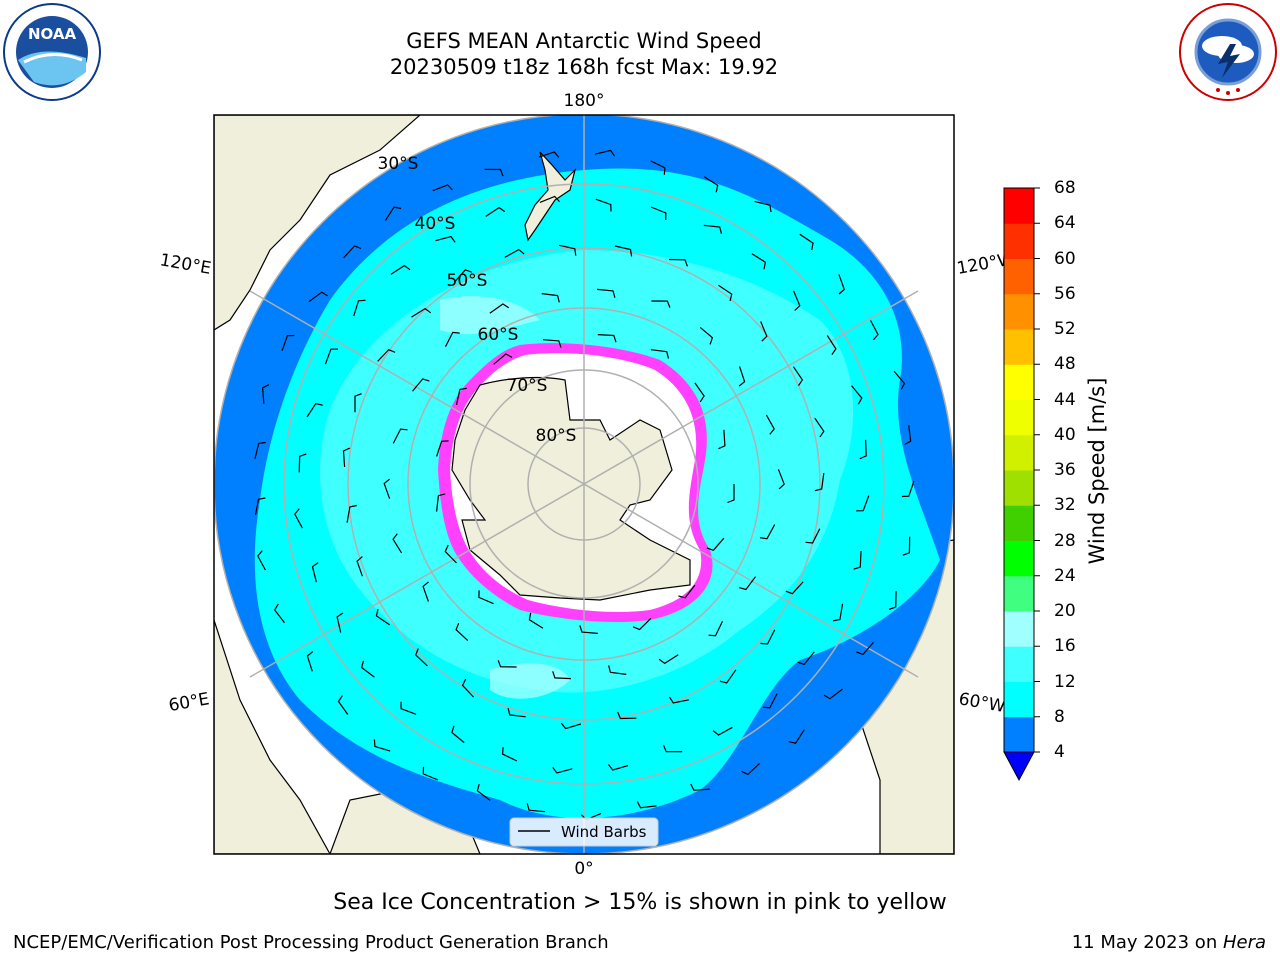 The height and width of the screenshot is (964, 1280). I want to click on colorbar, so click(1026, 490).